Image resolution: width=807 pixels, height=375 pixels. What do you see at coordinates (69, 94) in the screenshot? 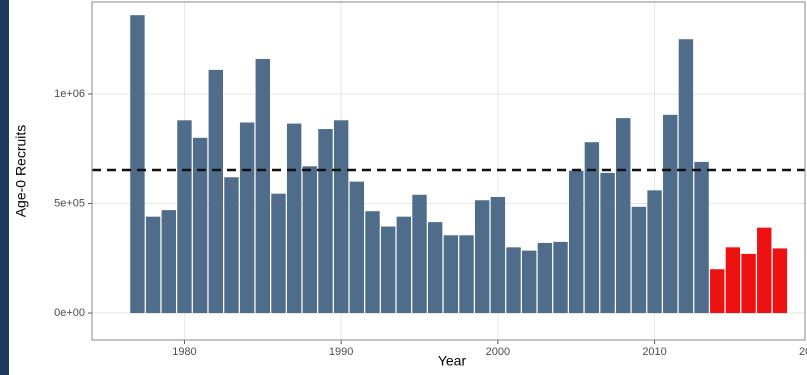
I see `y-tick-label: 1e+06` at bounding box center [69, 94].